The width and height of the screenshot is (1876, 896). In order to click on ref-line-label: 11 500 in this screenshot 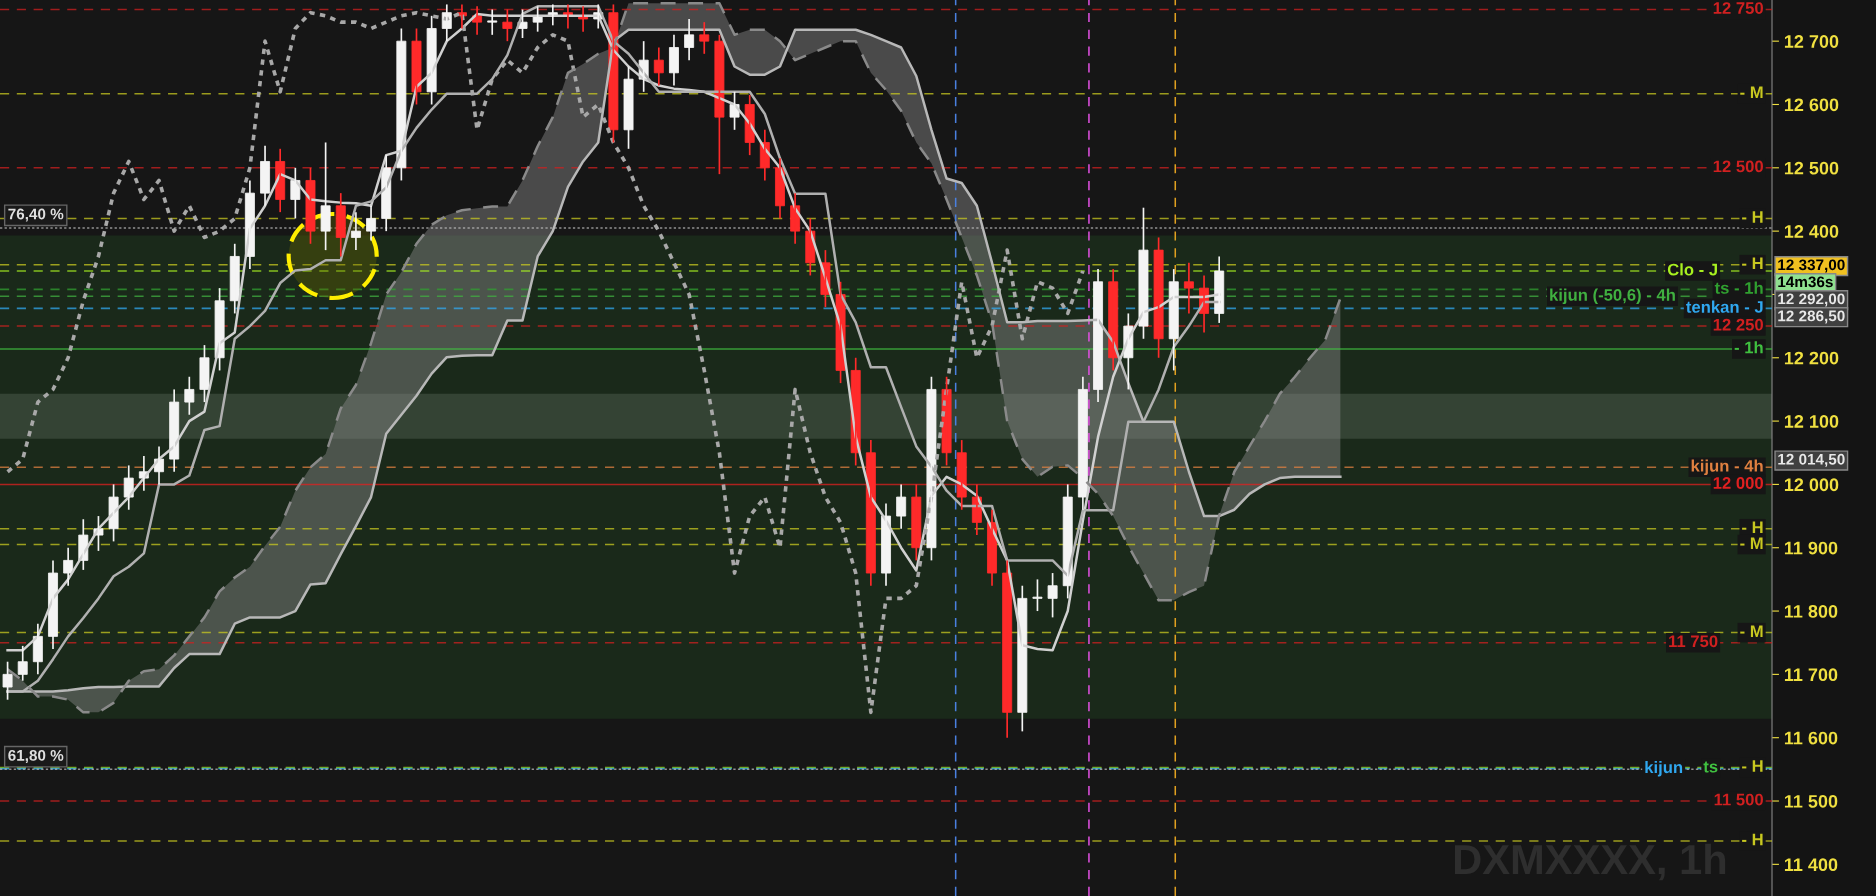, I will do `click(1738, 799)`.